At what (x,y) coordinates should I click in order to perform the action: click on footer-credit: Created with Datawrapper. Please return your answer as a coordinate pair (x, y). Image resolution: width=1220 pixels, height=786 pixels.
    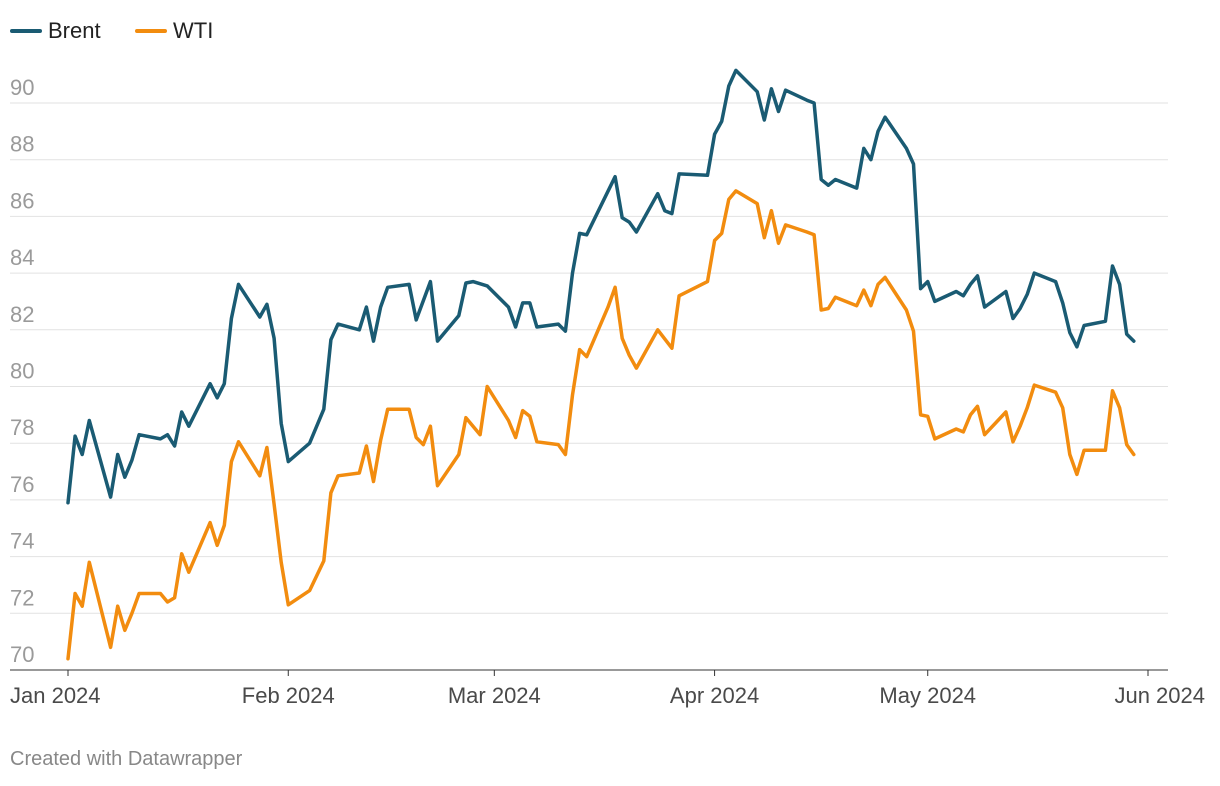
    Looking at the image, I should click on (126, 759).